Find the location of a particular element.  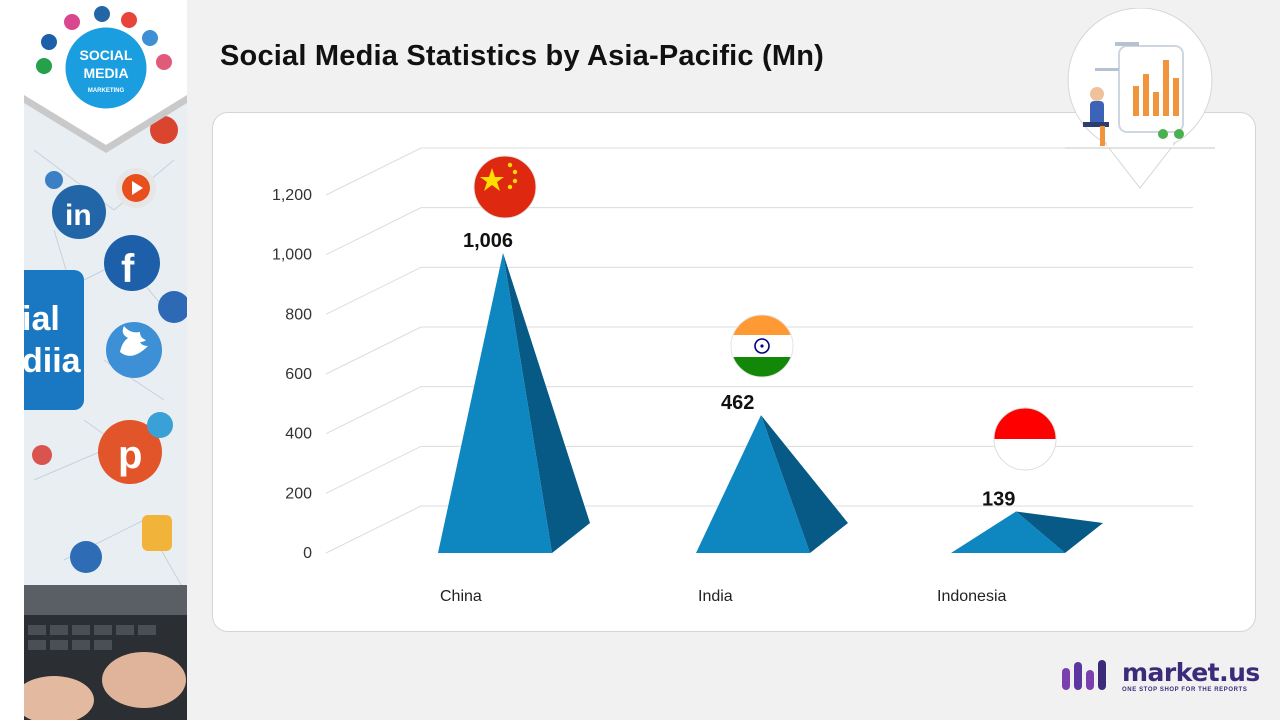

value-label: 1,006 is located at coordinates (488, 241).